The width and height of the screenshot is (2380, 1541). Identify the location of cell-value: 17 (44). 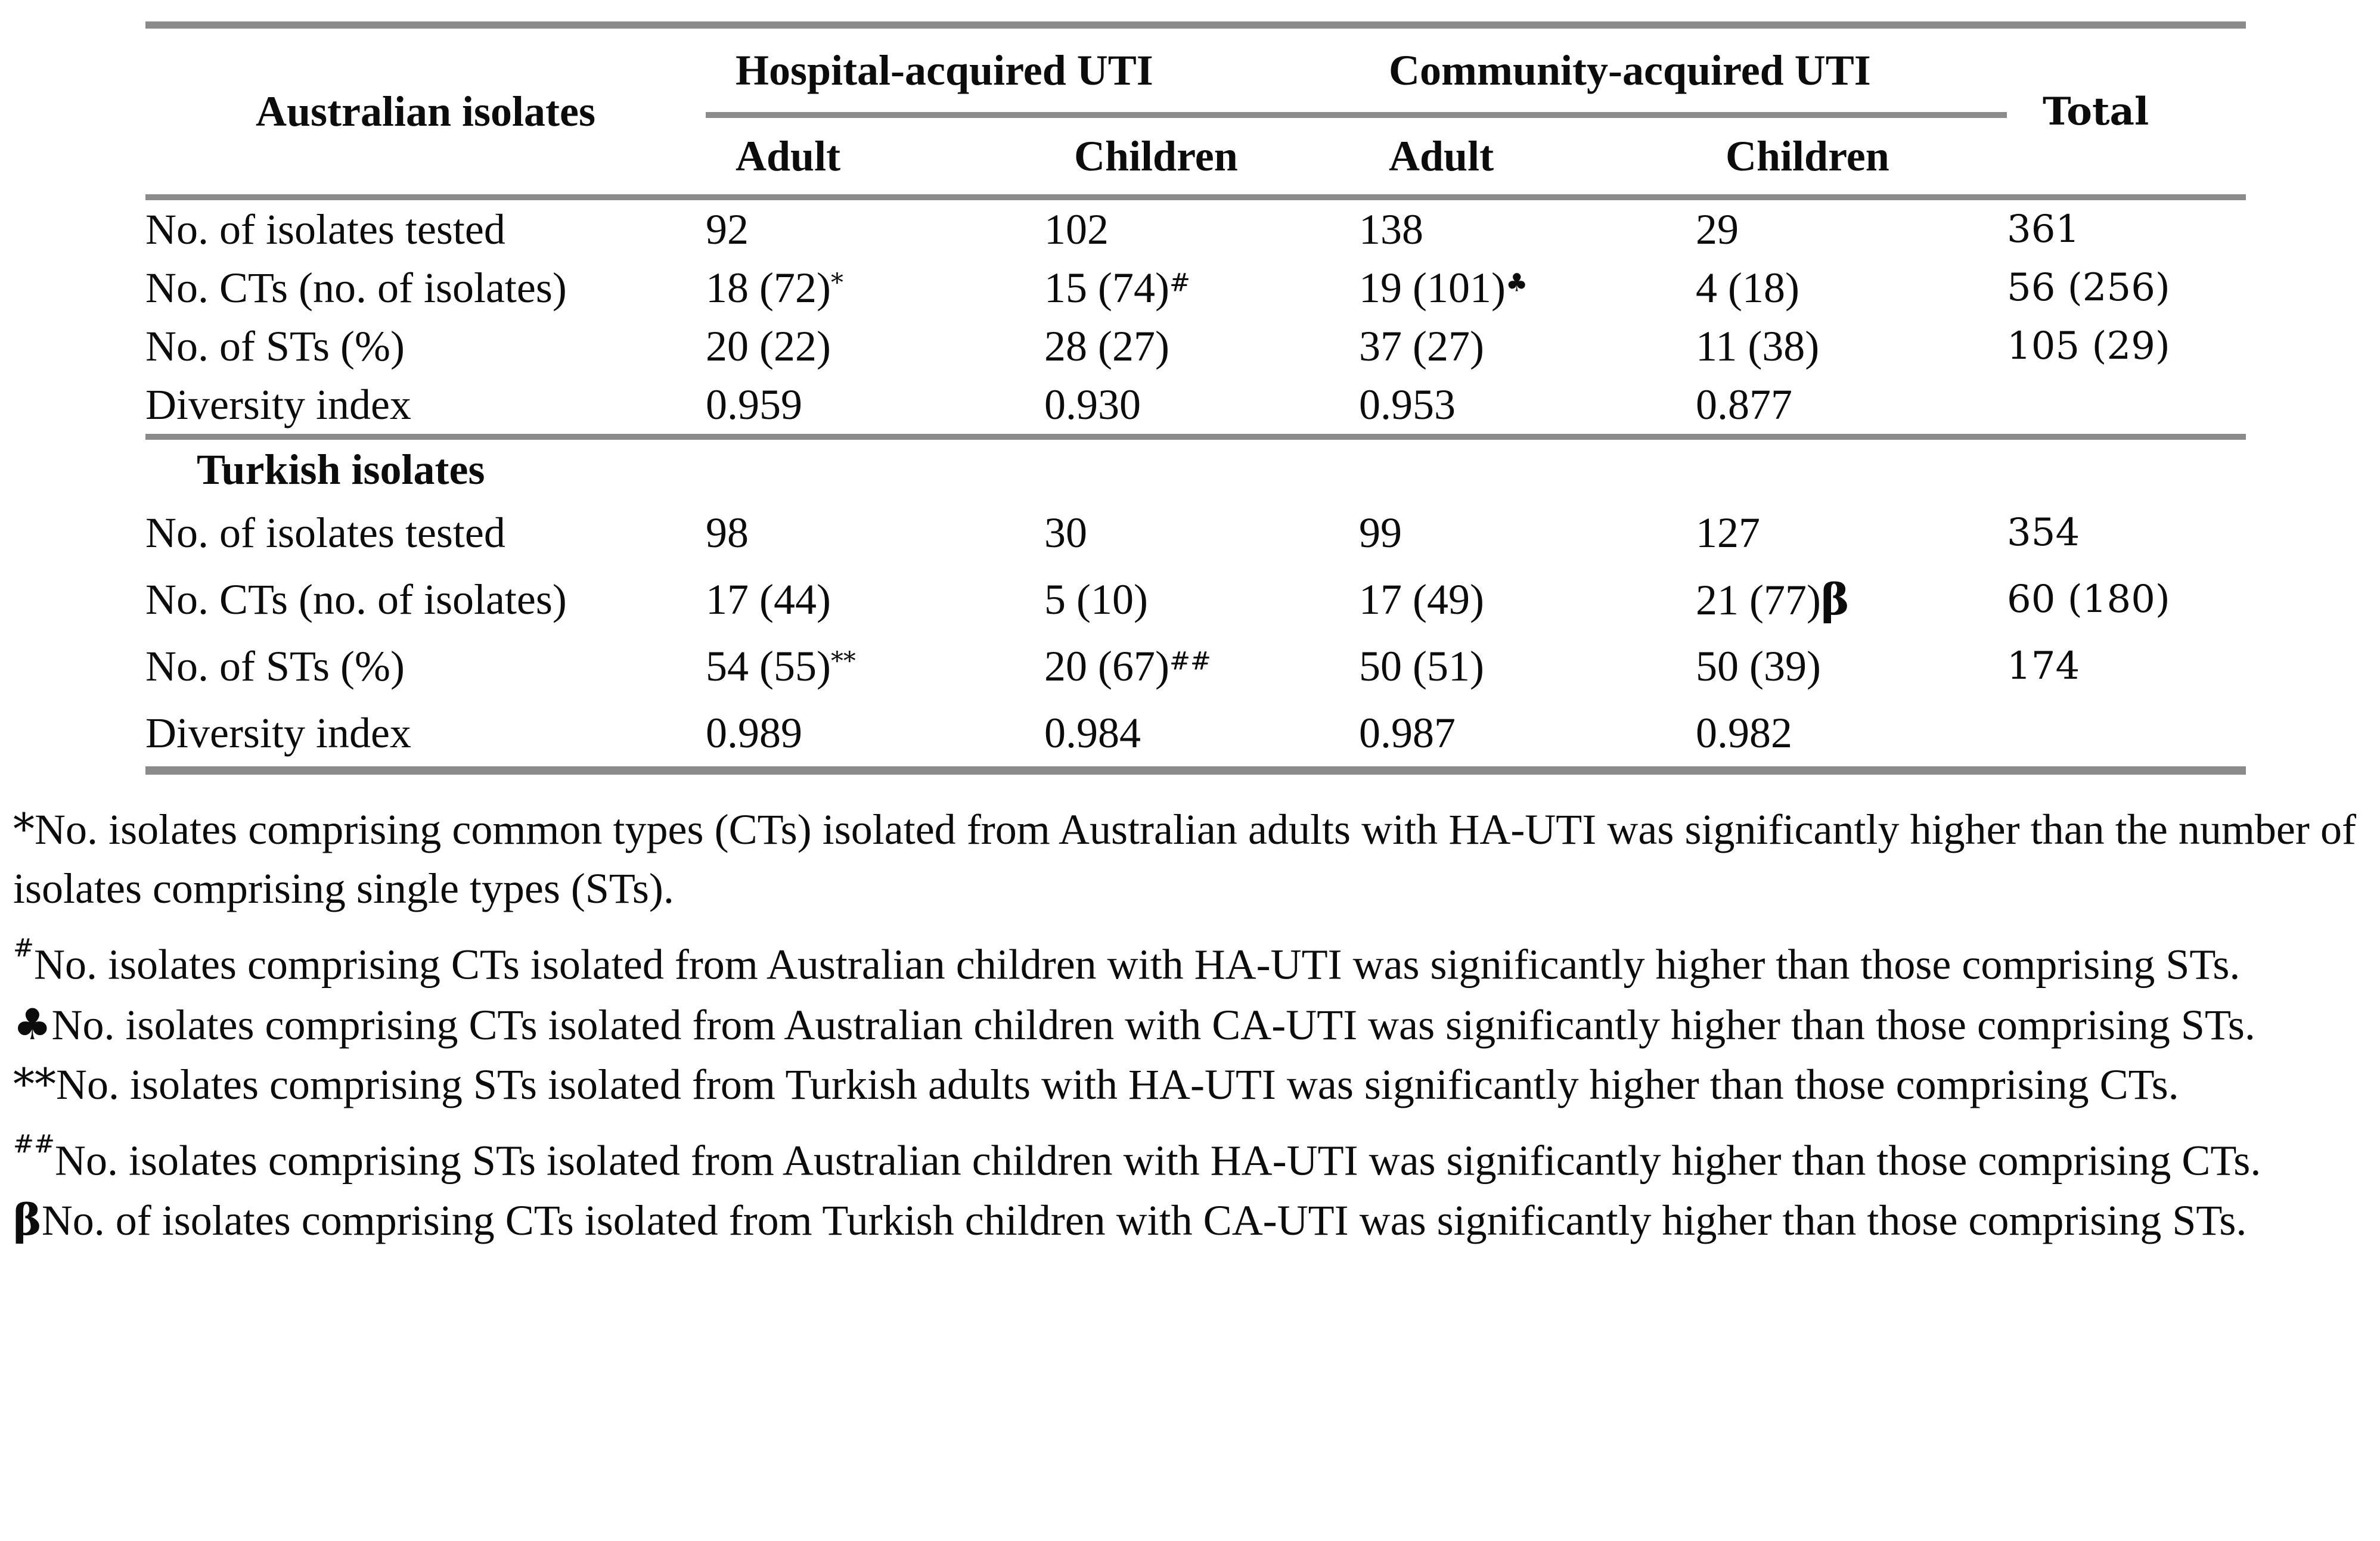
(768, 599).